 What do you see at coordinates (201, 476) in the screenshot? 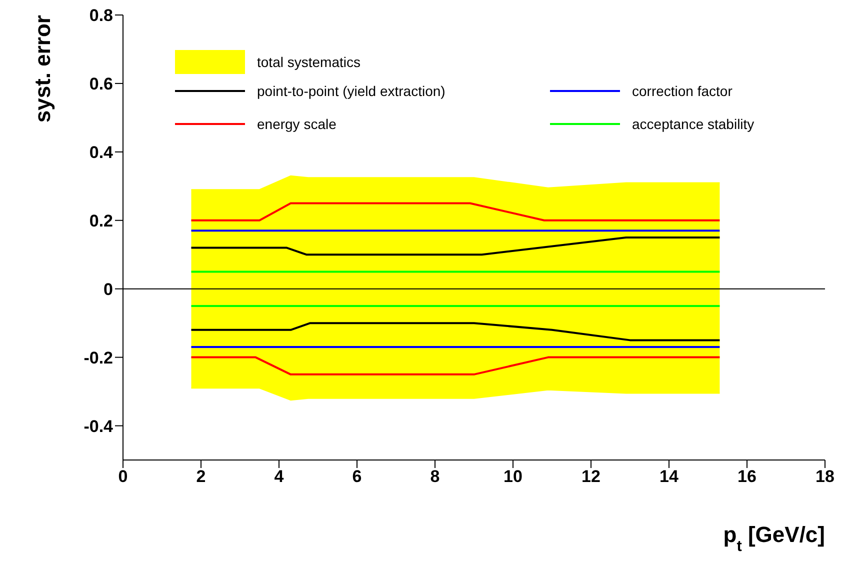
I see `x-tick-label: 2` at bounding box center [201, 476].